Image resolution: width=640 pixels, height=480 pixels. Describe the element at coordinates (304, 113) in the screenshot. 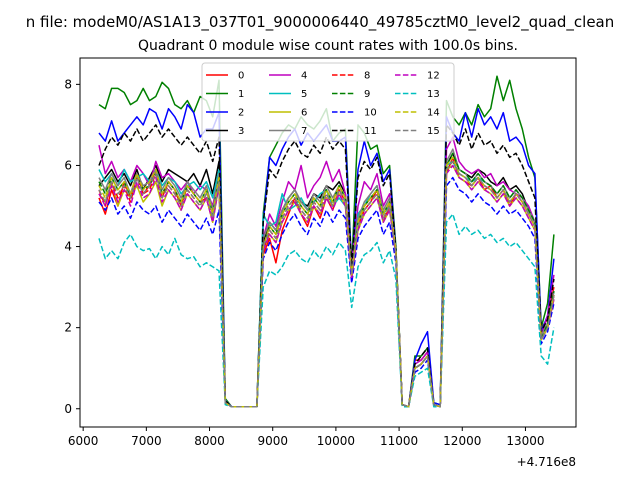

I see `legend-label-6: 6` at that location.